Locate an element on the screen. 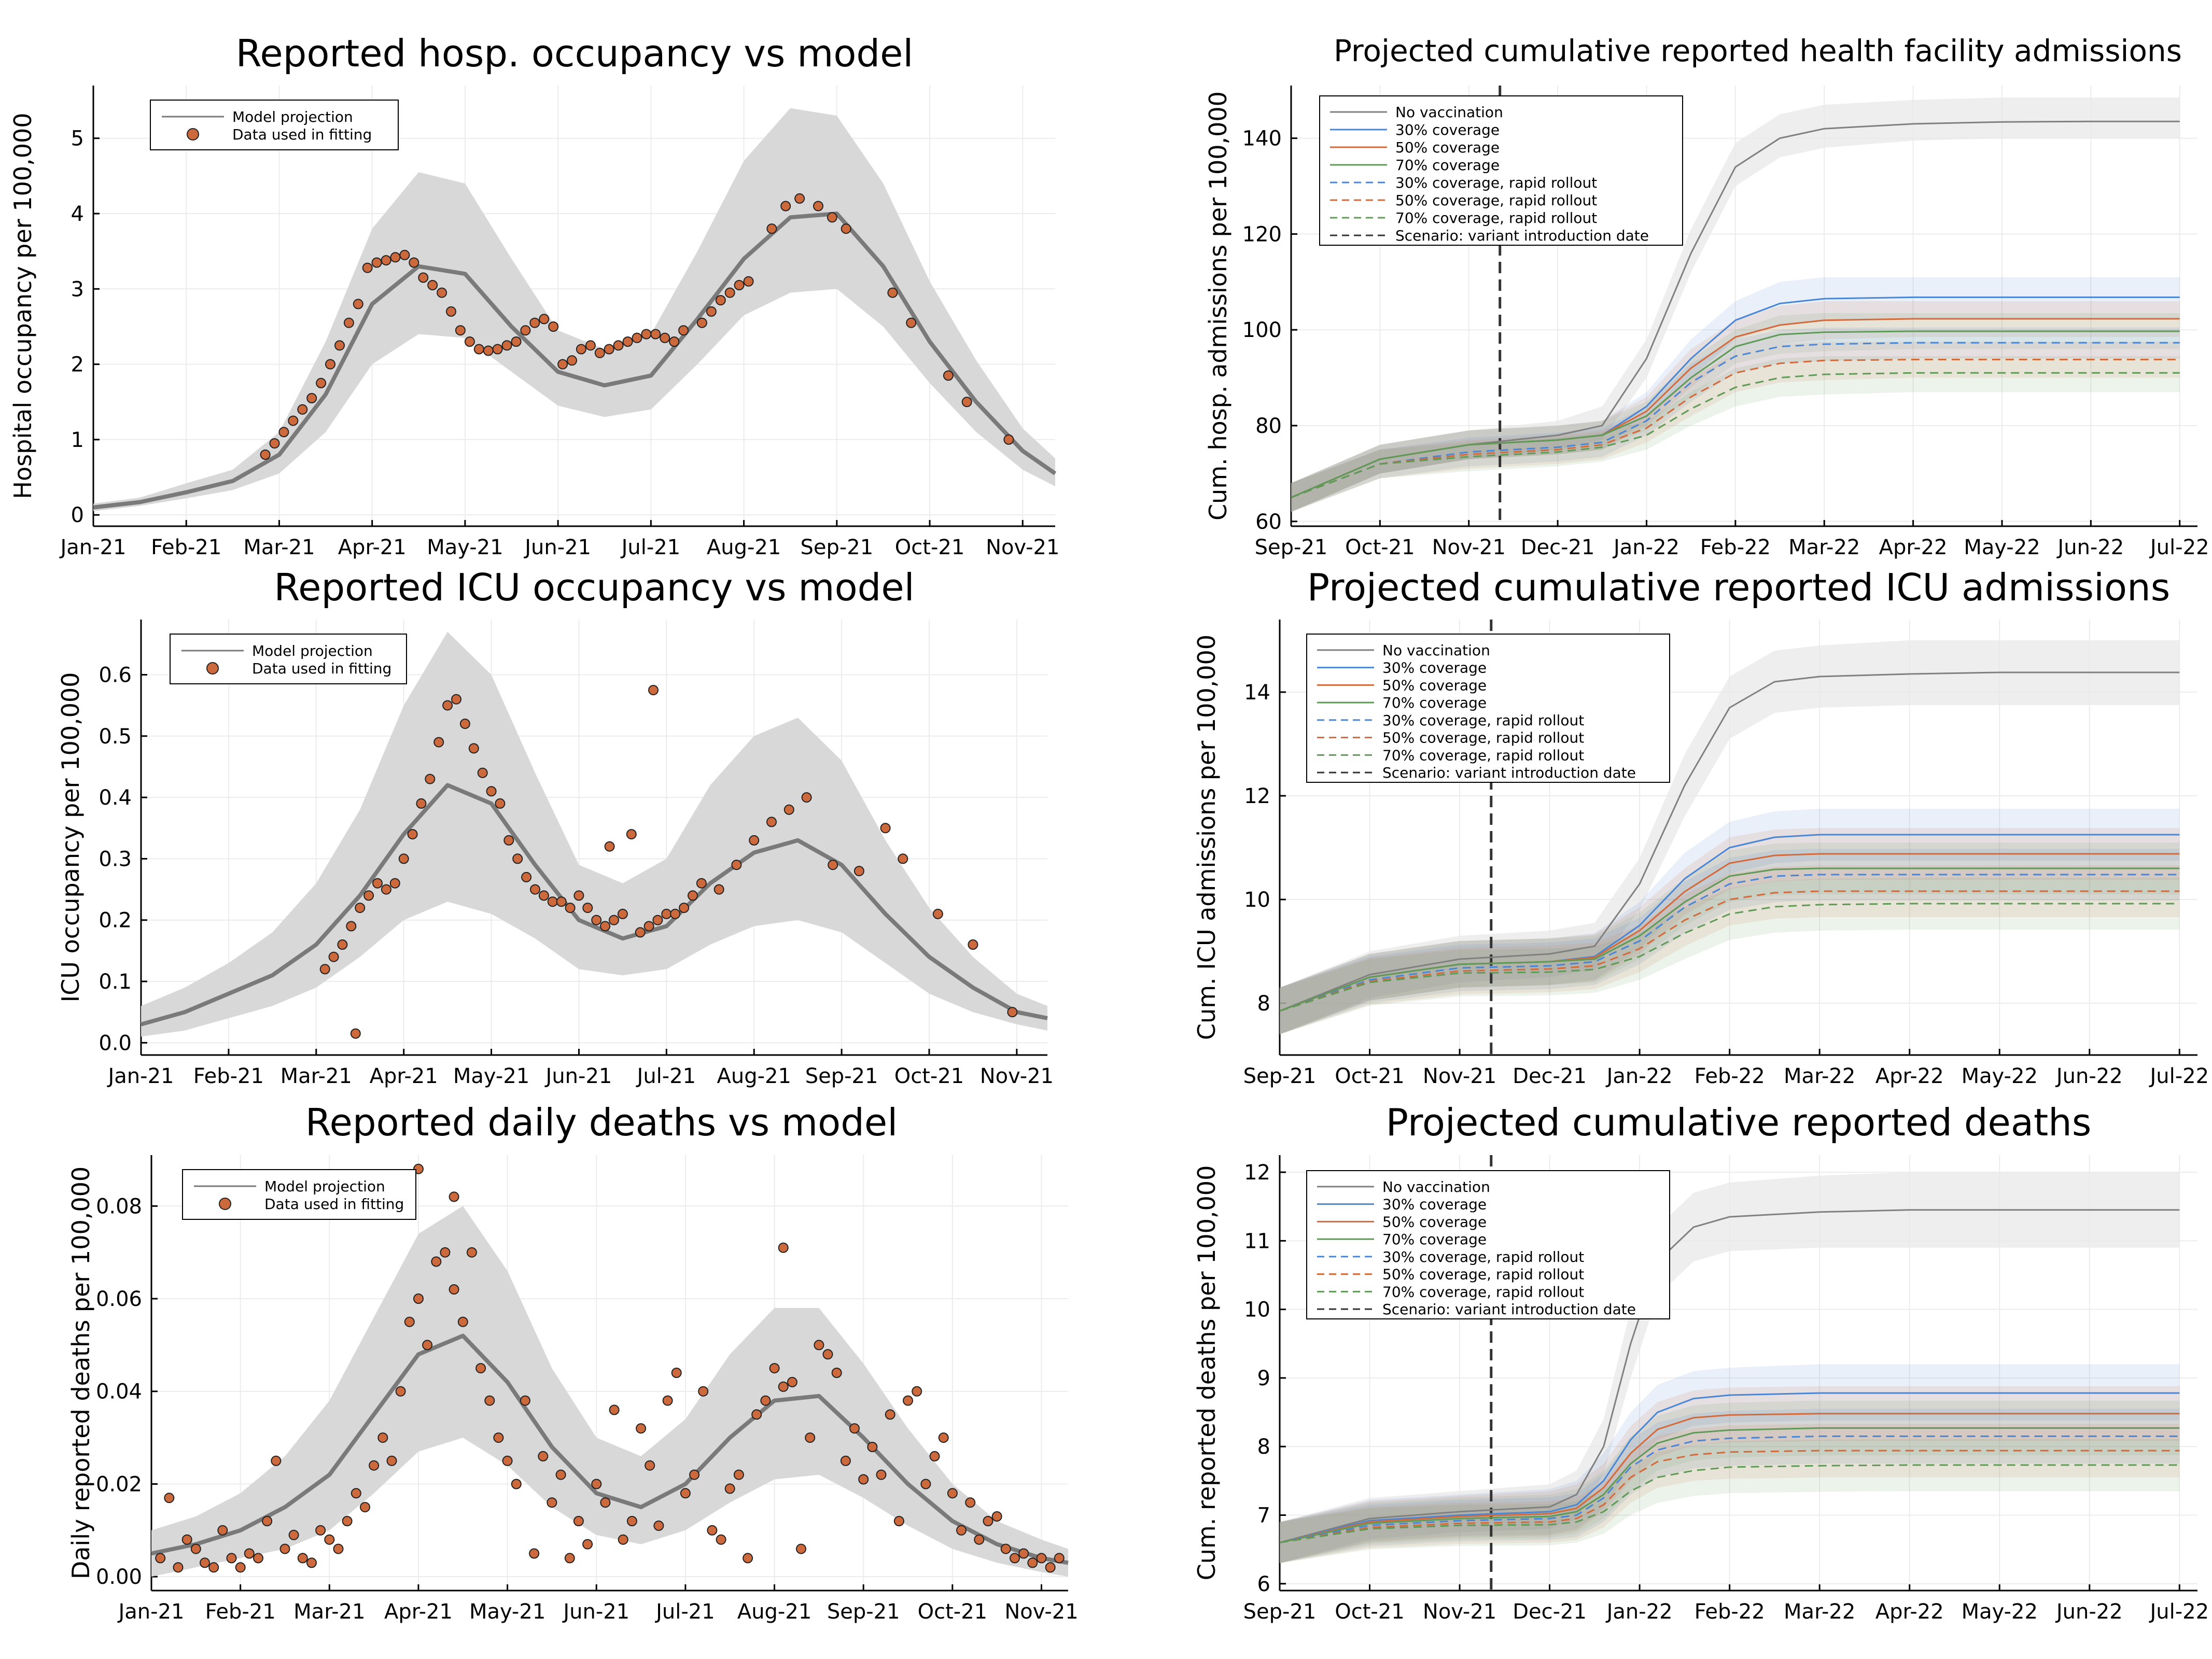  y-axis-label: Cum. reported deaths per 100,000 is located at coordinates (1207, 1373).